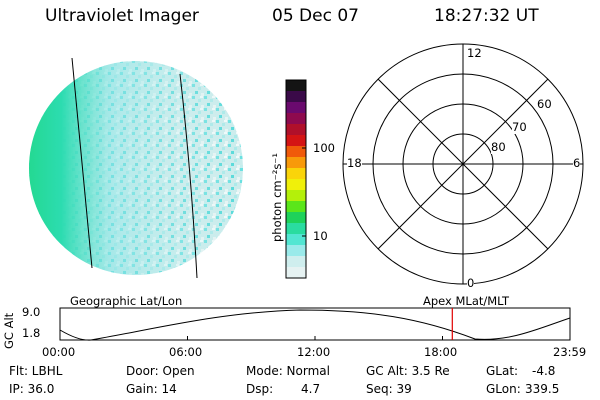 Image resolution: width=600 pixels, height=400 pixels. Describe the element at coordinates (315, 16) in the screenshot. I see `date-label: 05 Dec 07` at that location.